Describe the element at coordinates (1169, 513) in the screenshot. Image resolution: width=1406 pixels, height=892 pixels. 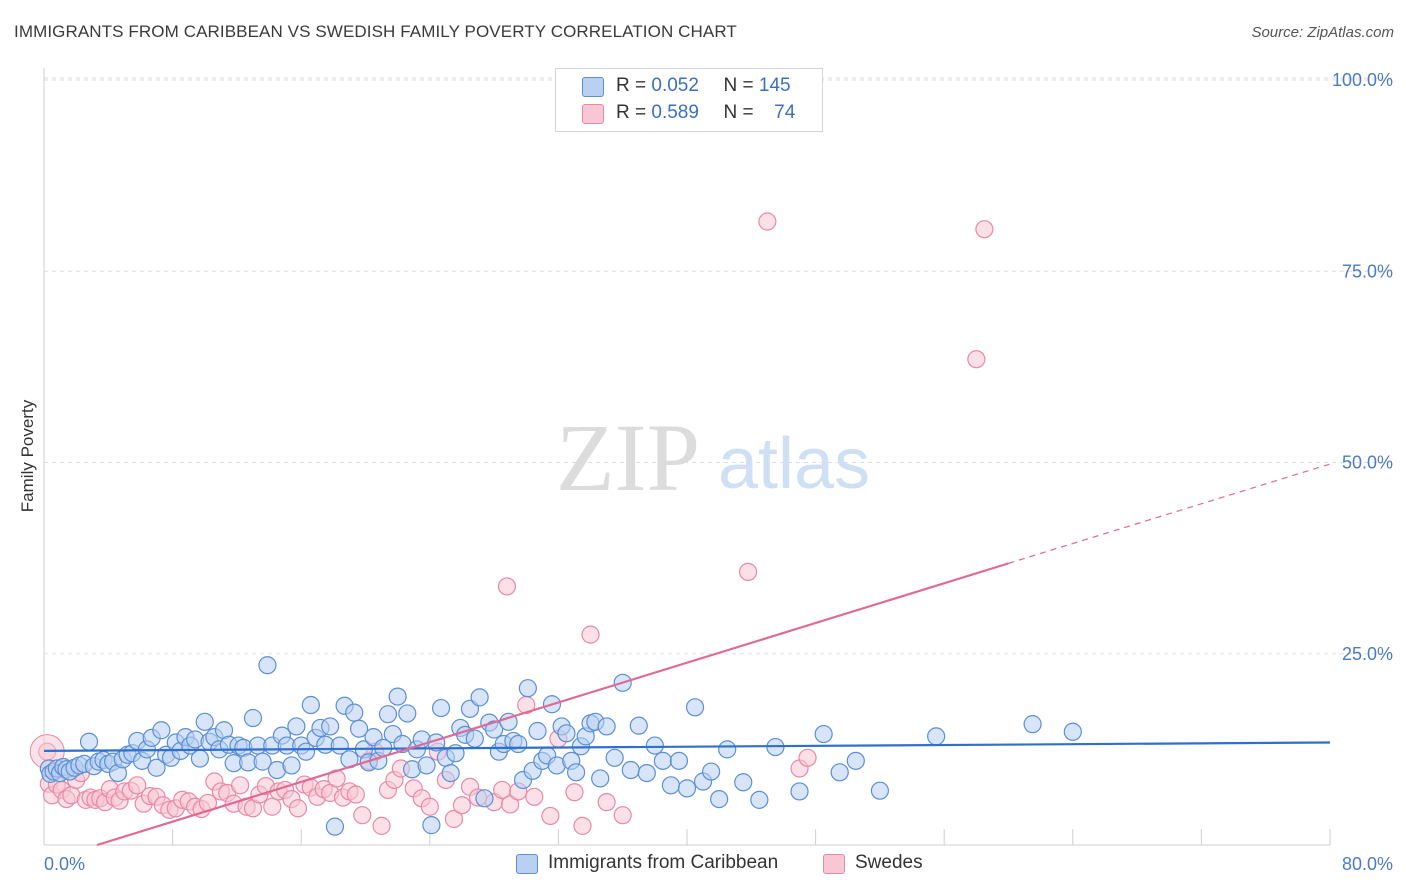
I see `swedes-trend-line-dashed` at that location.